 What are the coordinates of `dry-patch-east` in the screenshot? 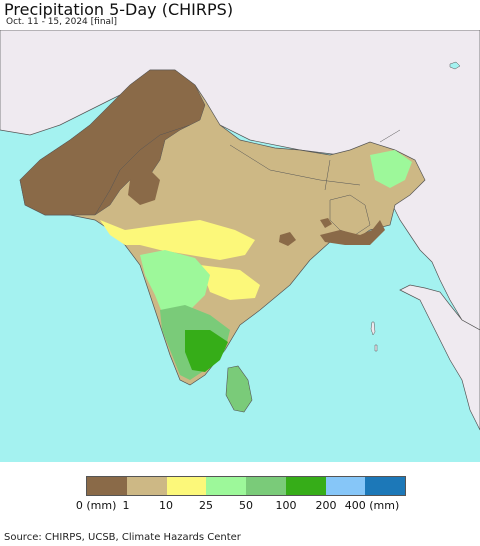 It's located at (326, 223).